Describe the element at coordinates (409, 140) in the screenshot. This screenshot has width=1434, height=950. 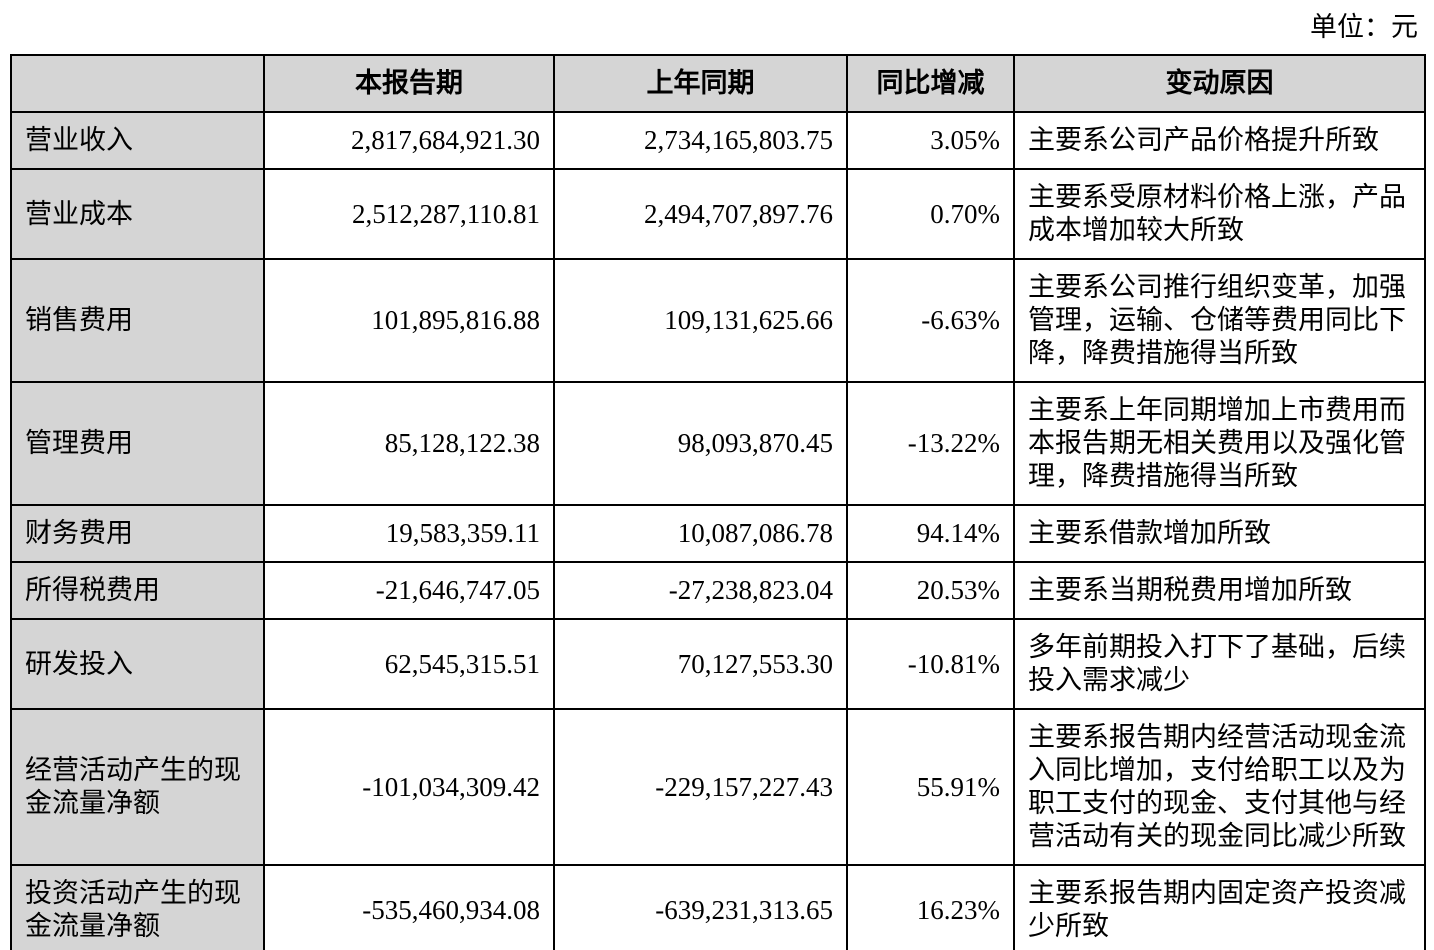
I see `current-period-cell: 2,817,684,921.30` at that location.